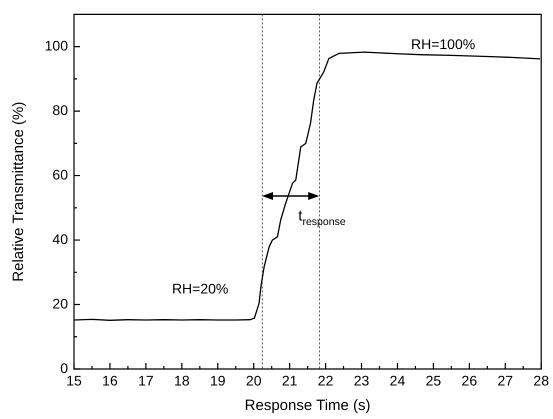 Image resolution: width=553 pixels, height=419 pixels. I want to click on x-tick-label: 25, so click(434, 380).